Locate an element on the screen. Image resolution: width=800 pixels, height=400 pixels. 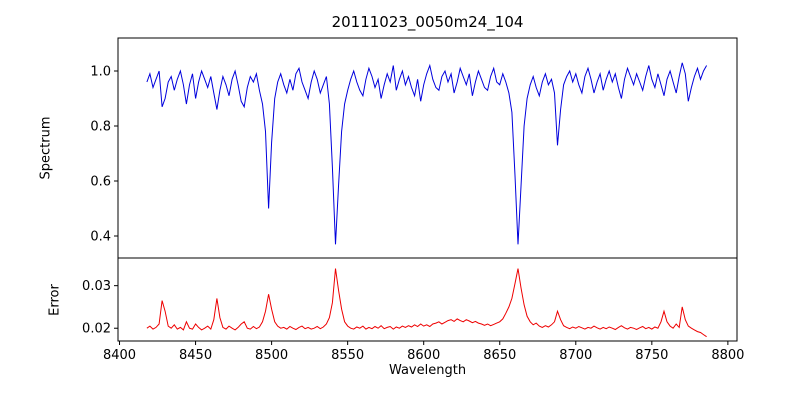
x-tick-label: 8800 is located at coordinates (727, 355).